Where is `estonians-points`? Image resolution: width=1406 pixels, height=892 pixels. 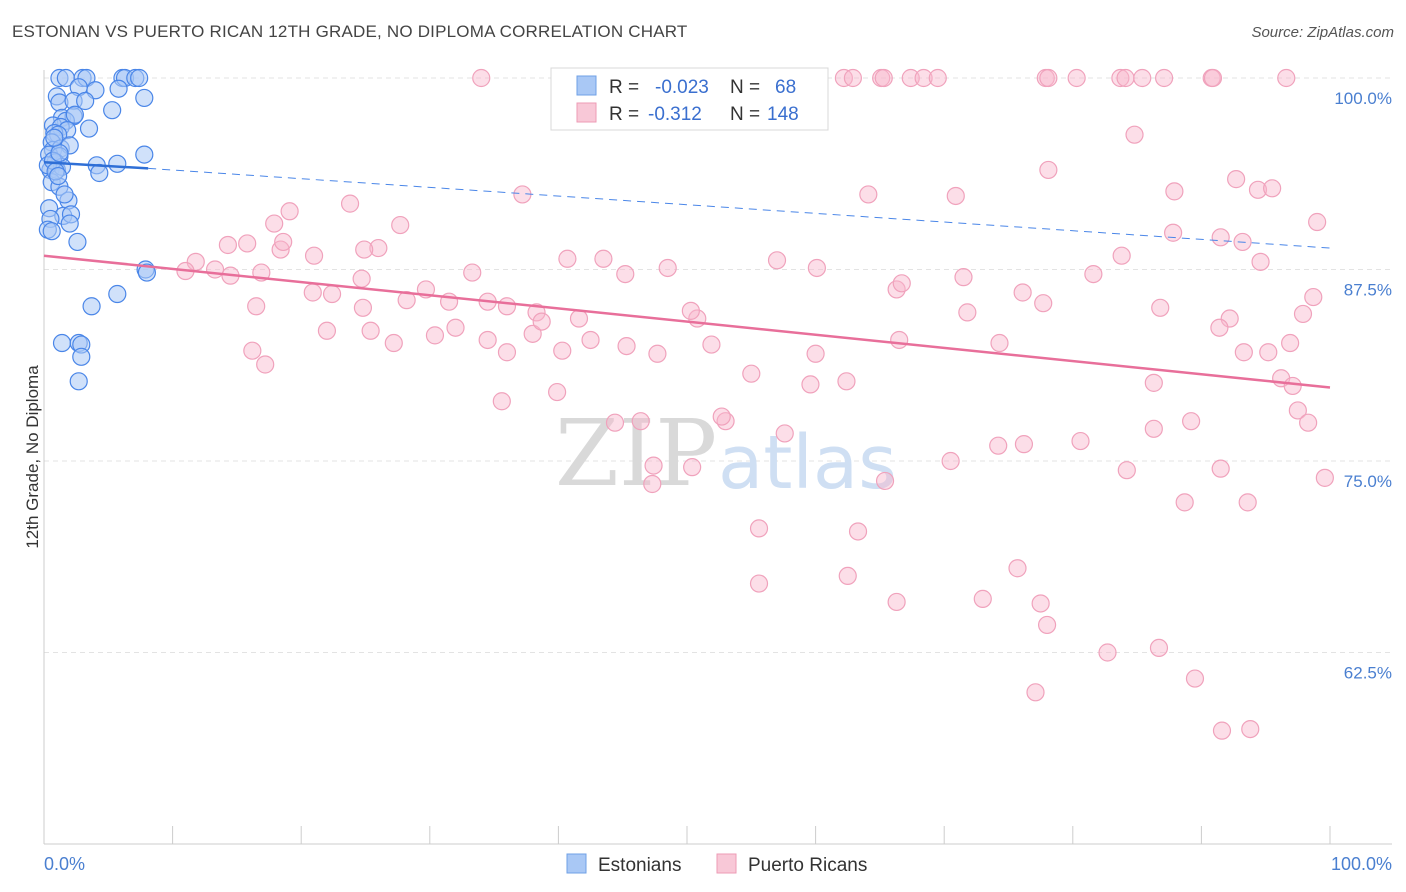 estonians-points is located at coordinates (97, 229).